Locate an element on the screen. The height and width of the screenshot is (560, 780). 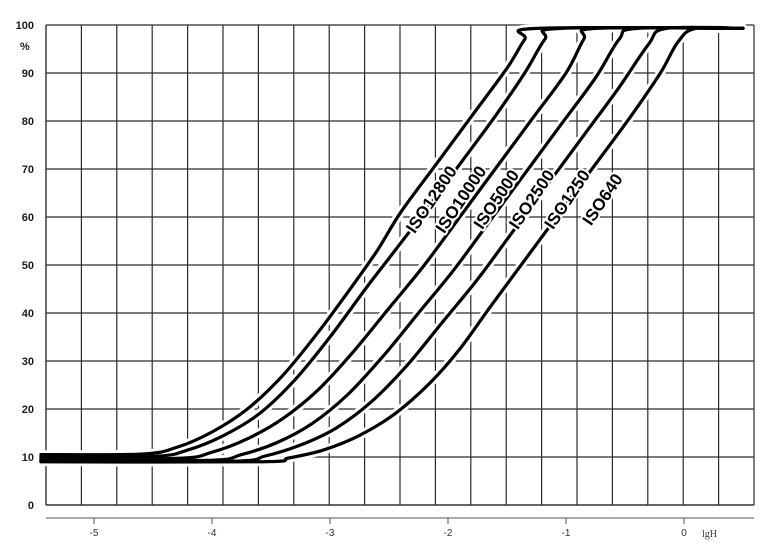
y-tick-label: 50 is located at coordinates (28, 266).